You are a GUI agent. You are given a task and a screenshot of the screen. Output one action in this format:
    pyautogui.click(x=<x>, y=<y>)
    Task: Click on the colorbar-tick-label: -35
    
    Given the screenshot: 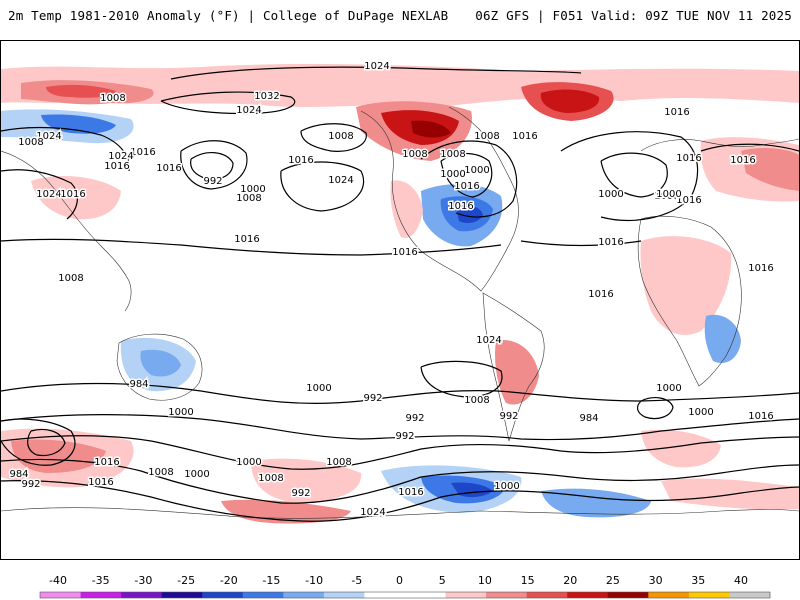 What is the action you would take?
    pyautogui.click(x=101, y=580)
    